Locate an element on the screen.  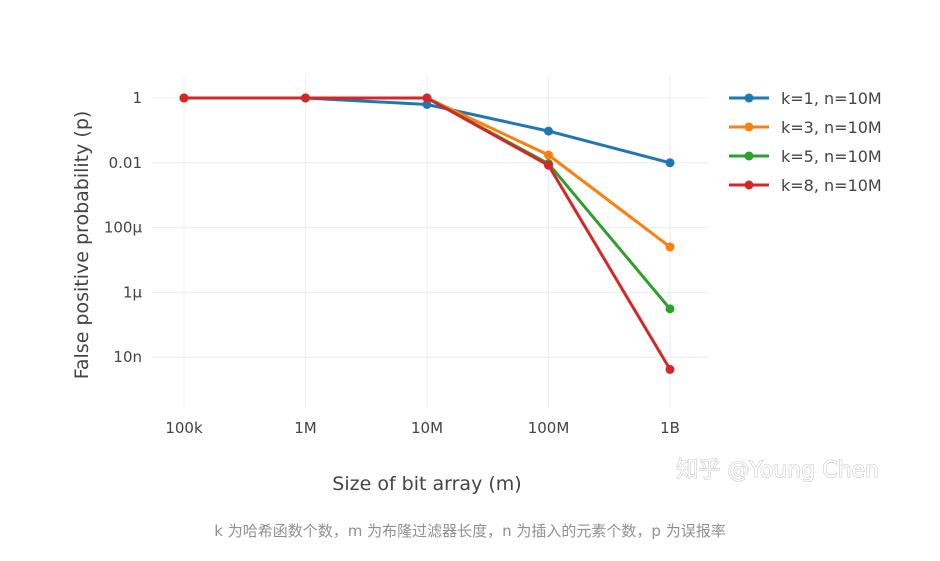
legend-item: k=3, n=10M is located at coordinates (805, 127).